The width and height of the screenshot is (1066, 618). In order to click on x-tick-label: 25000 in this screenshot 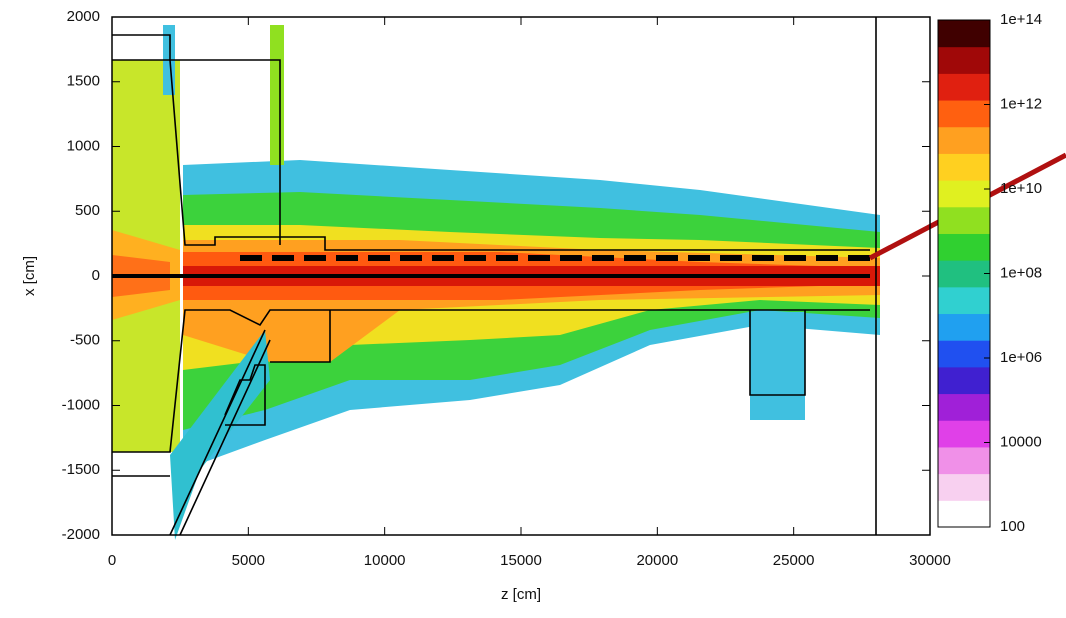, I will do `click(794, 560)`.